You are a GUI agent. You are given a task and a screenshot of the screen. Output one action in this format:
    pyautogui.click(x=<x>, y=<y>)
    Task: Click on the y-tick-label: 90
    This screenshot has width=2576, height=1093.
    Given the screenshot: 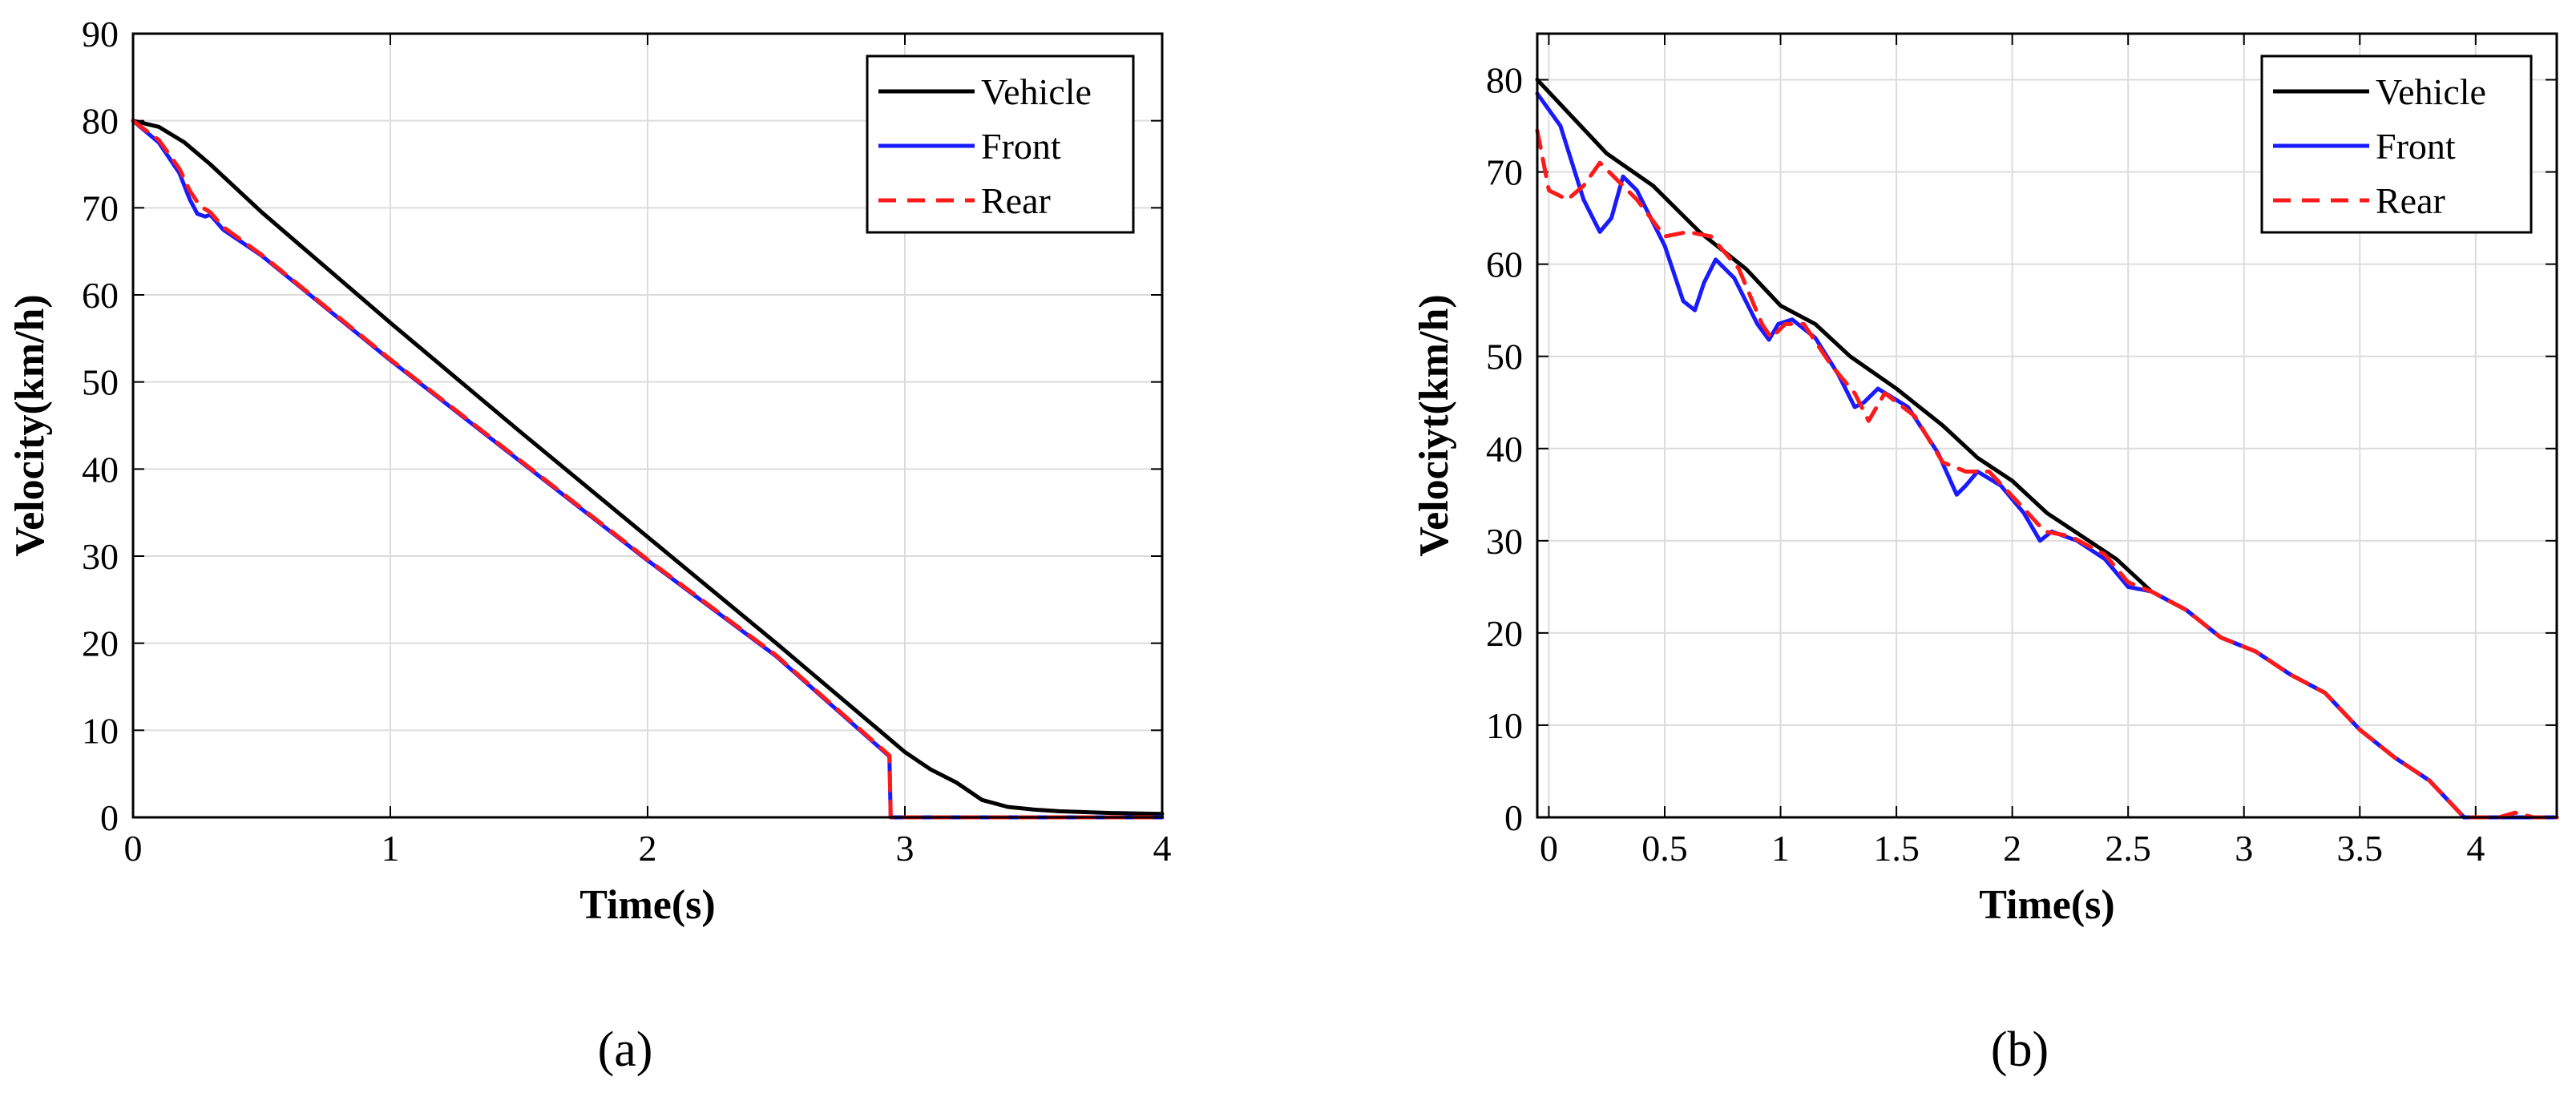 What is the action you would take?
    pyautogui.click(x=101, y=34)
    